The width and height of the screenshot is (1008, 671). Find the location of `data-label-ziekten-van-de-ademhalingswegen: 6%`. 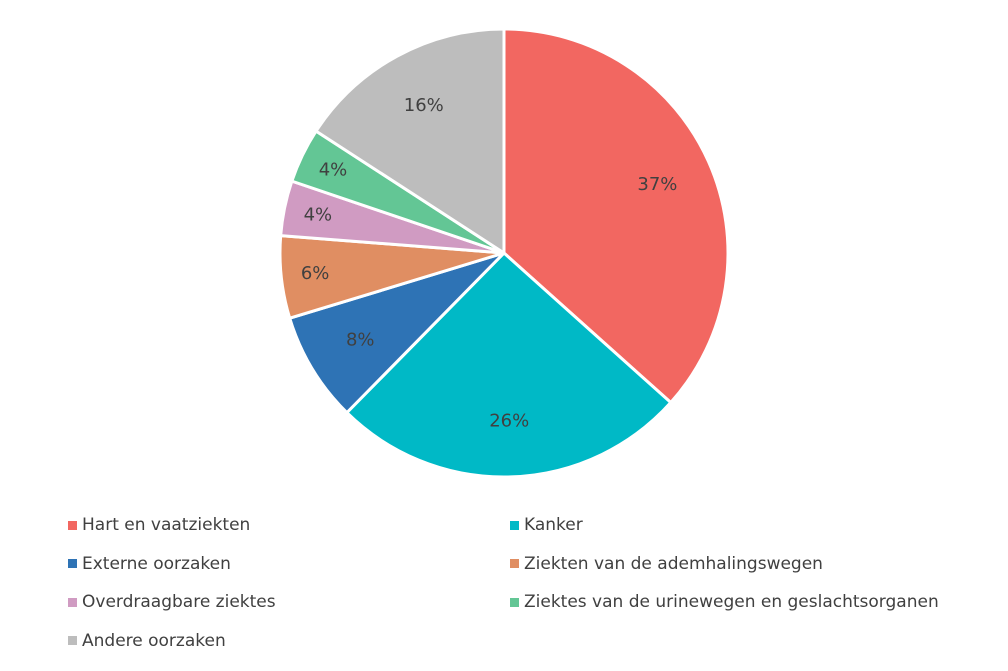

data-label-ziekten-van-de-ademhalingswegen: 6% is located at coordinates (315, 273).